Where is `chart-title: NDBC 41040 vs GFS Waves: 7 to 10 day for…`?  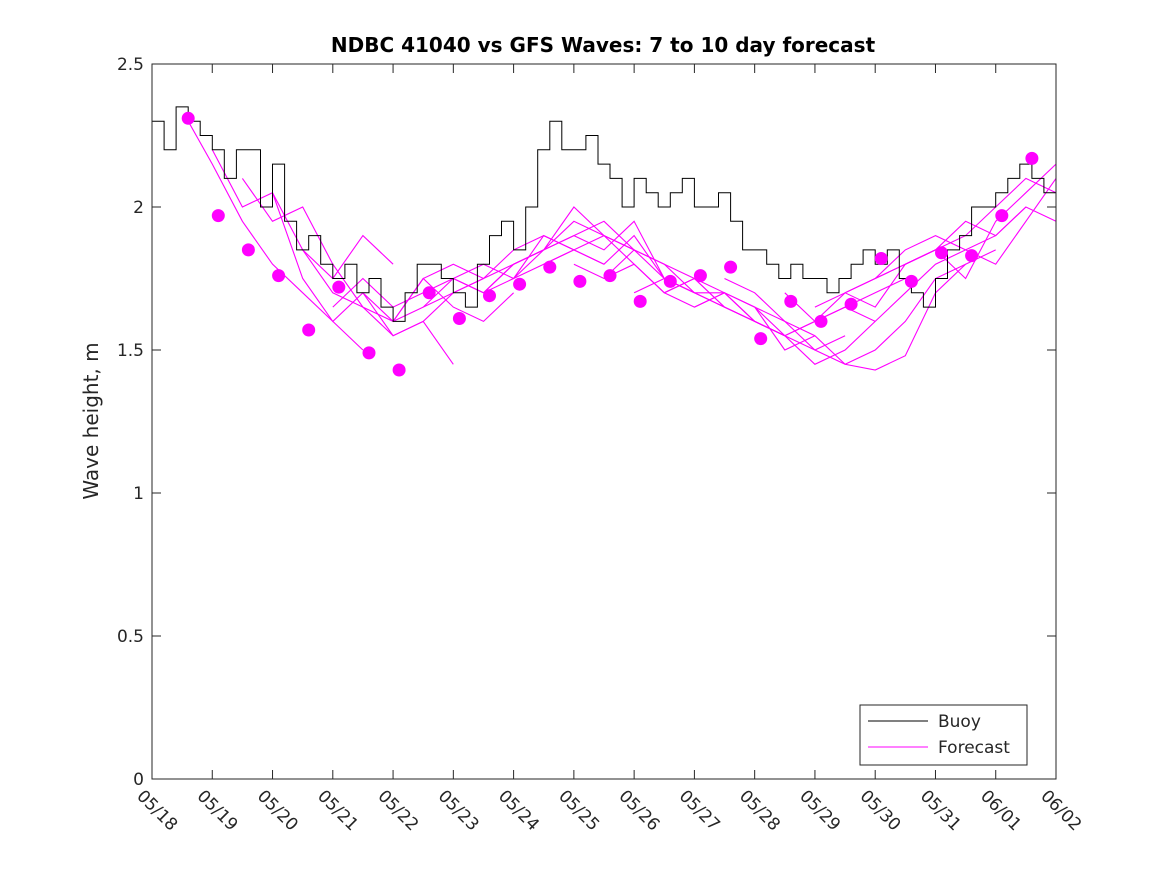
chart-title: NDBC 41040 vs GFS Waves: 7 to 10 day for… is located at coordinates (603, 45).